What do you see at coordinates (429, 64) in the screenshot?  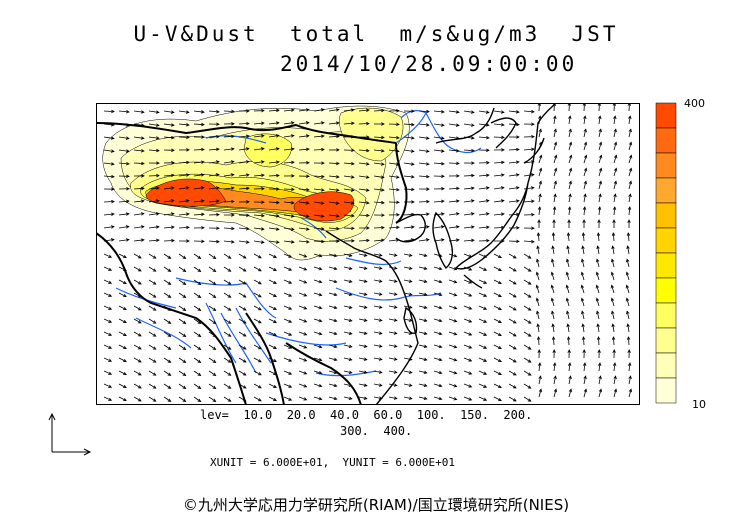 I see `chart-datetime: 2014/10/28.09:00:00` at bounding box center [429, 64].